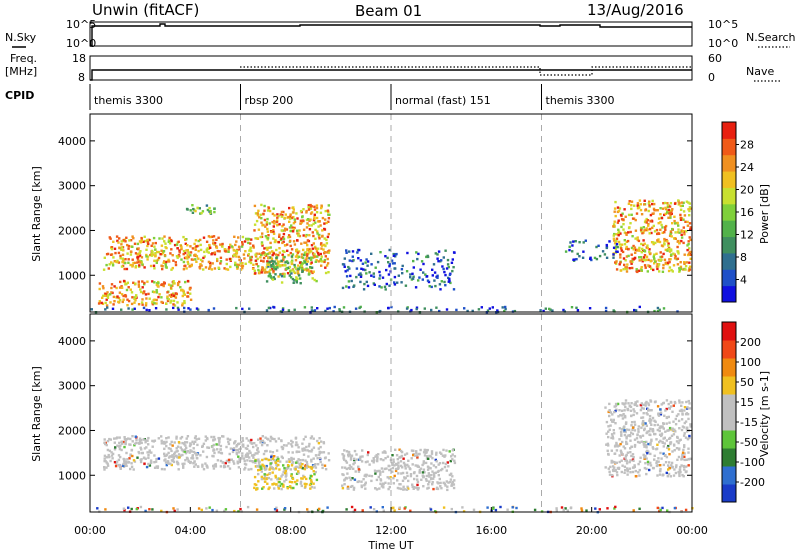 The width and height of the screenshot is (800, 558). I want to click on x-tick-label: 16:00, so click(491, 530).